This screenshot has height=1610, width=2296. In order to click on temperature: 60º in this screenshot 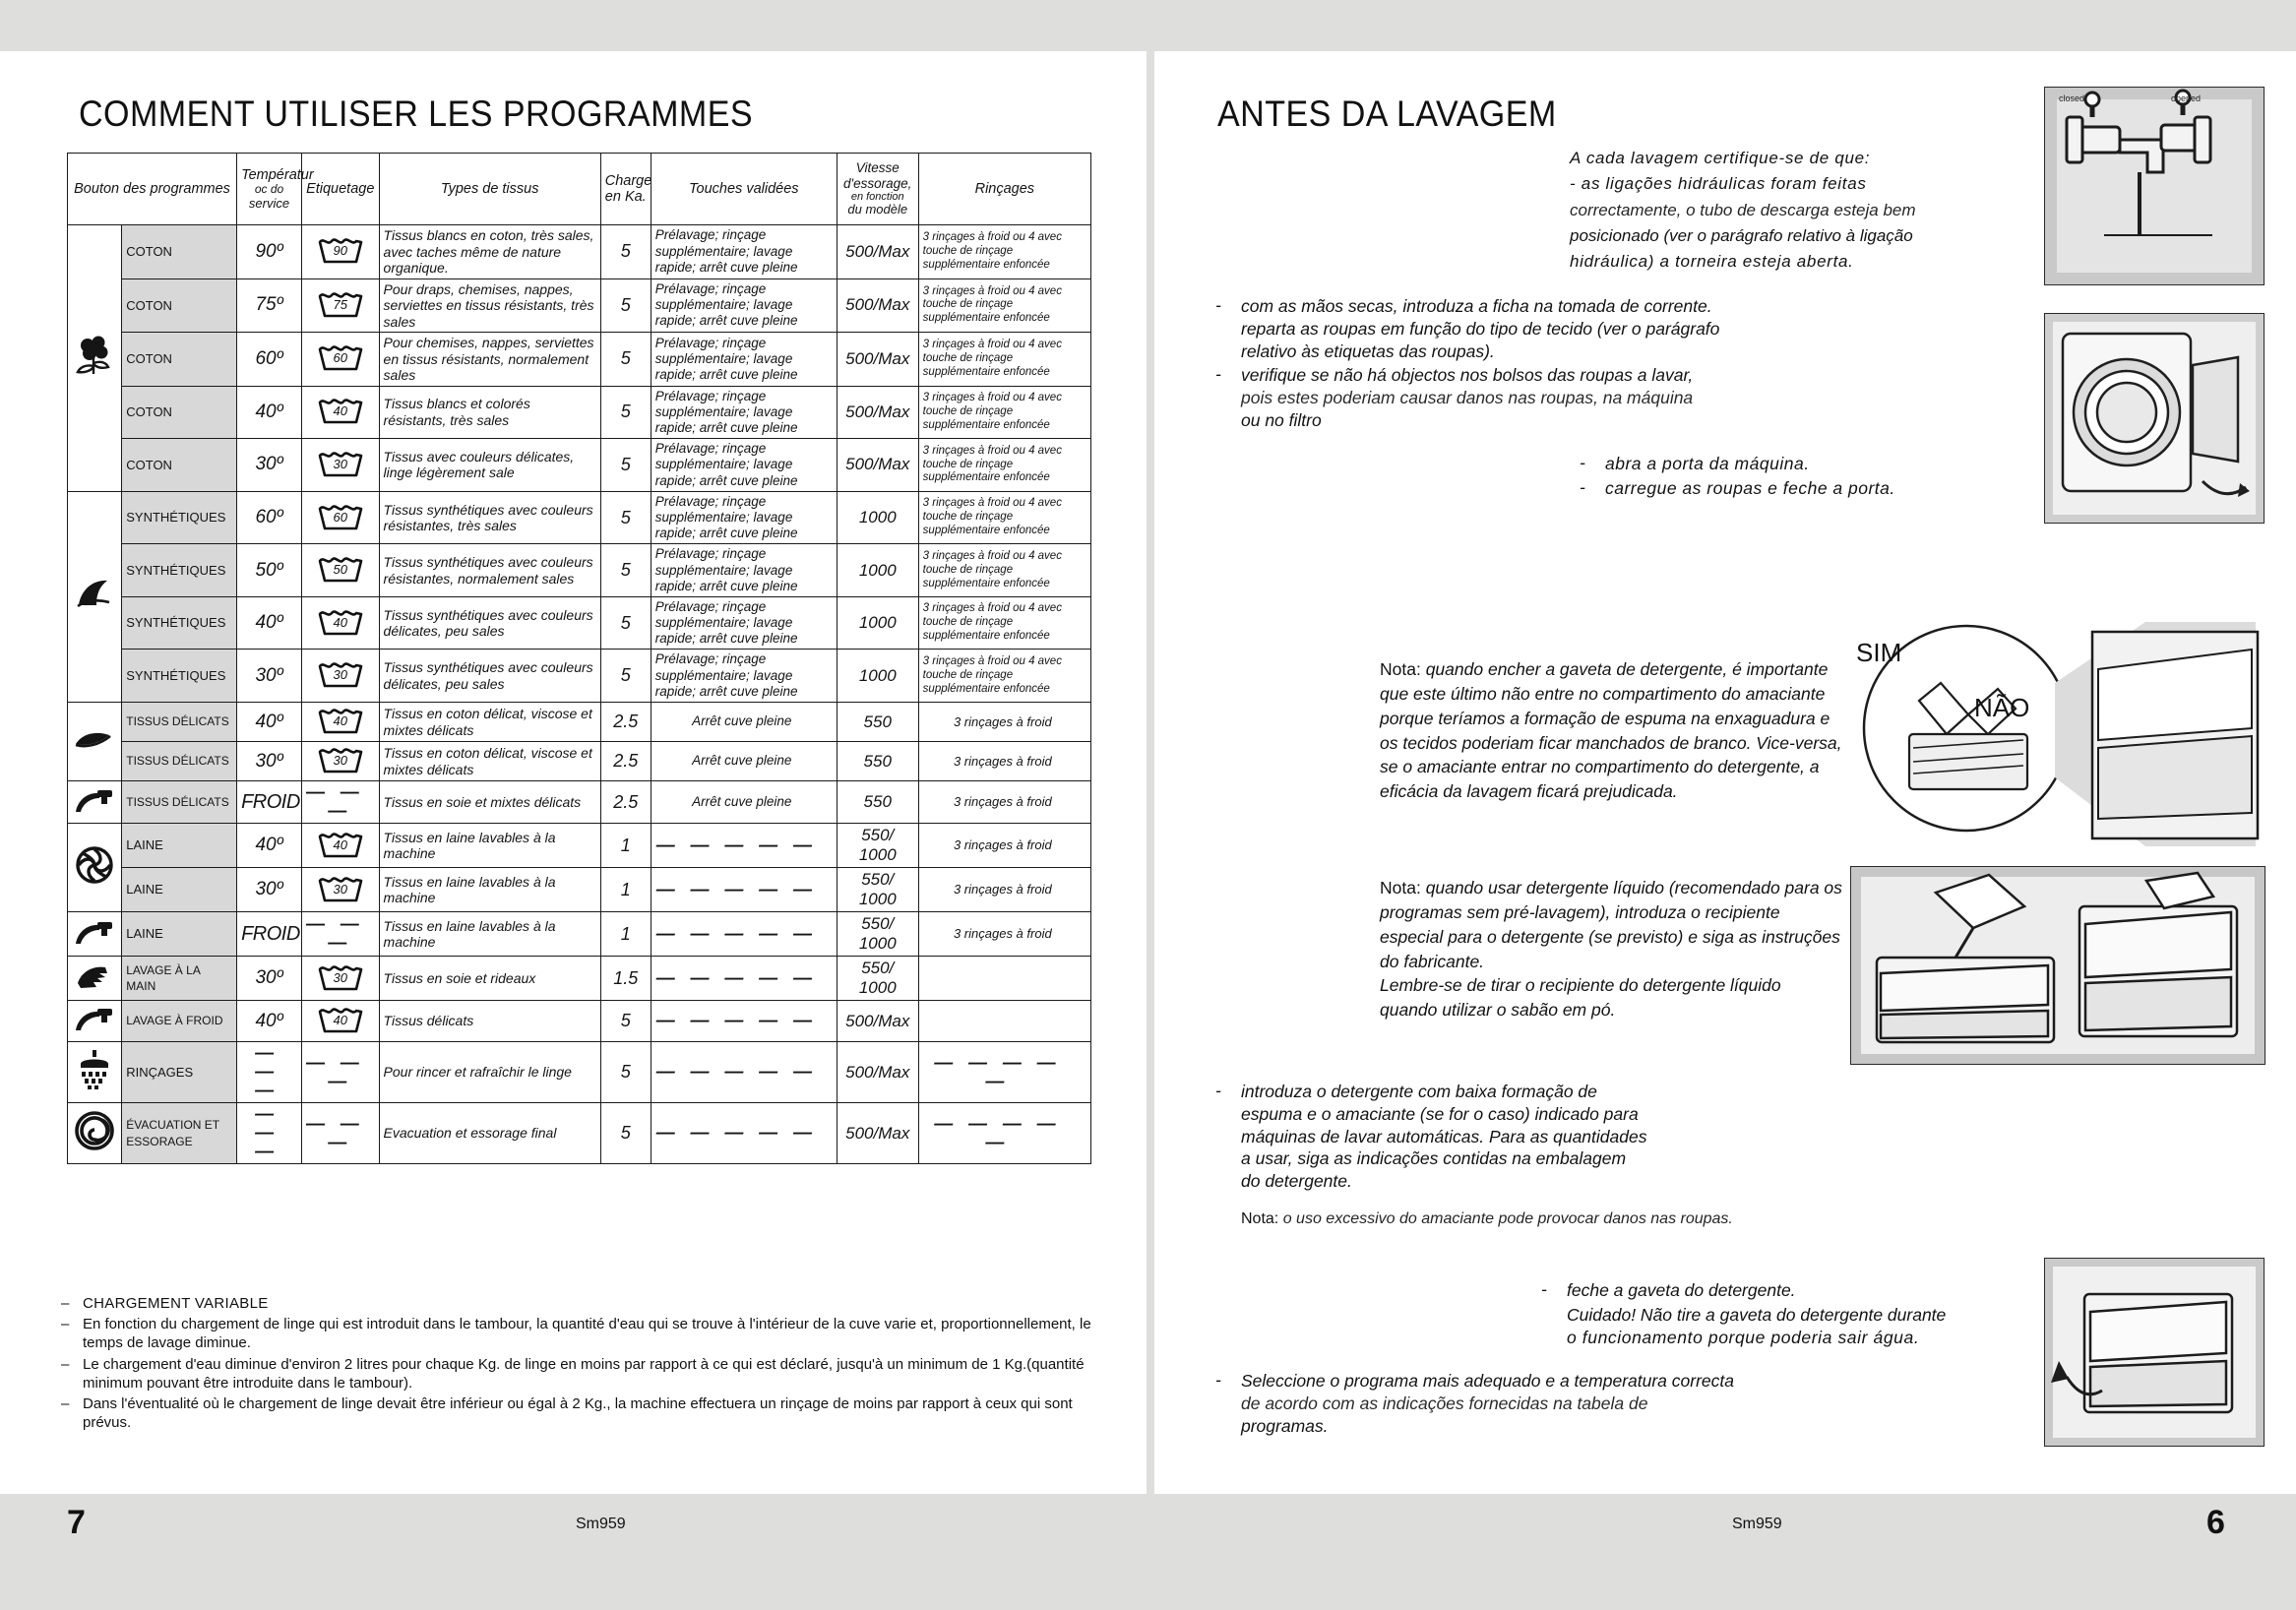, I will do `click(269, 360)`.